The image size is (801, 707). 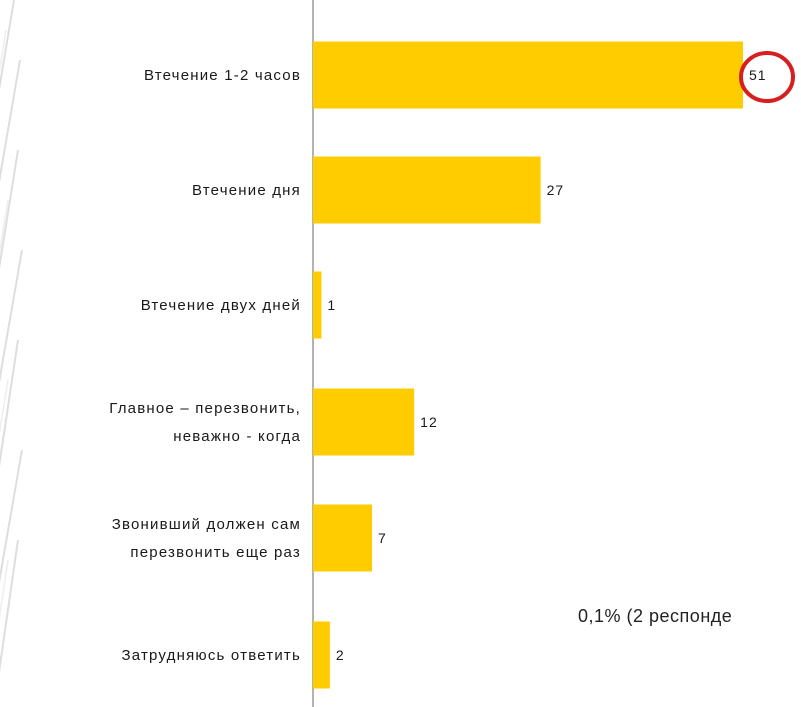 What do you see at coordinates (382, 538) in the screenshot?
I see `value-label-4: 7` at bounding box center [382, 538].